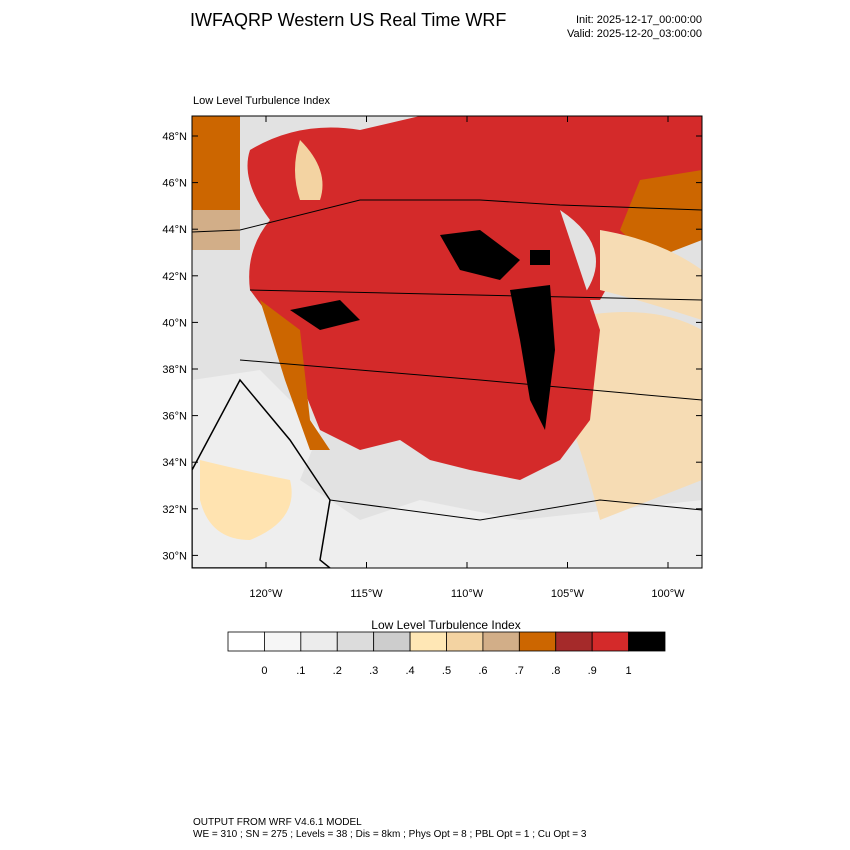  What do you see at coordinates (277, 822) in the screenshot?
I see `footer-line: OUTPUT FROM WRF V4.6.1 MODEL` at bounding box center [277, 822].